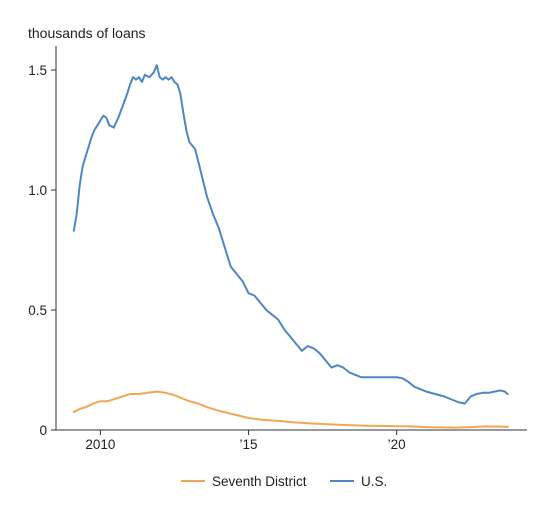  Describe the element at coordinates (37, 310) in the screenshot. I see `y-tick-label: 0.5` at that location.